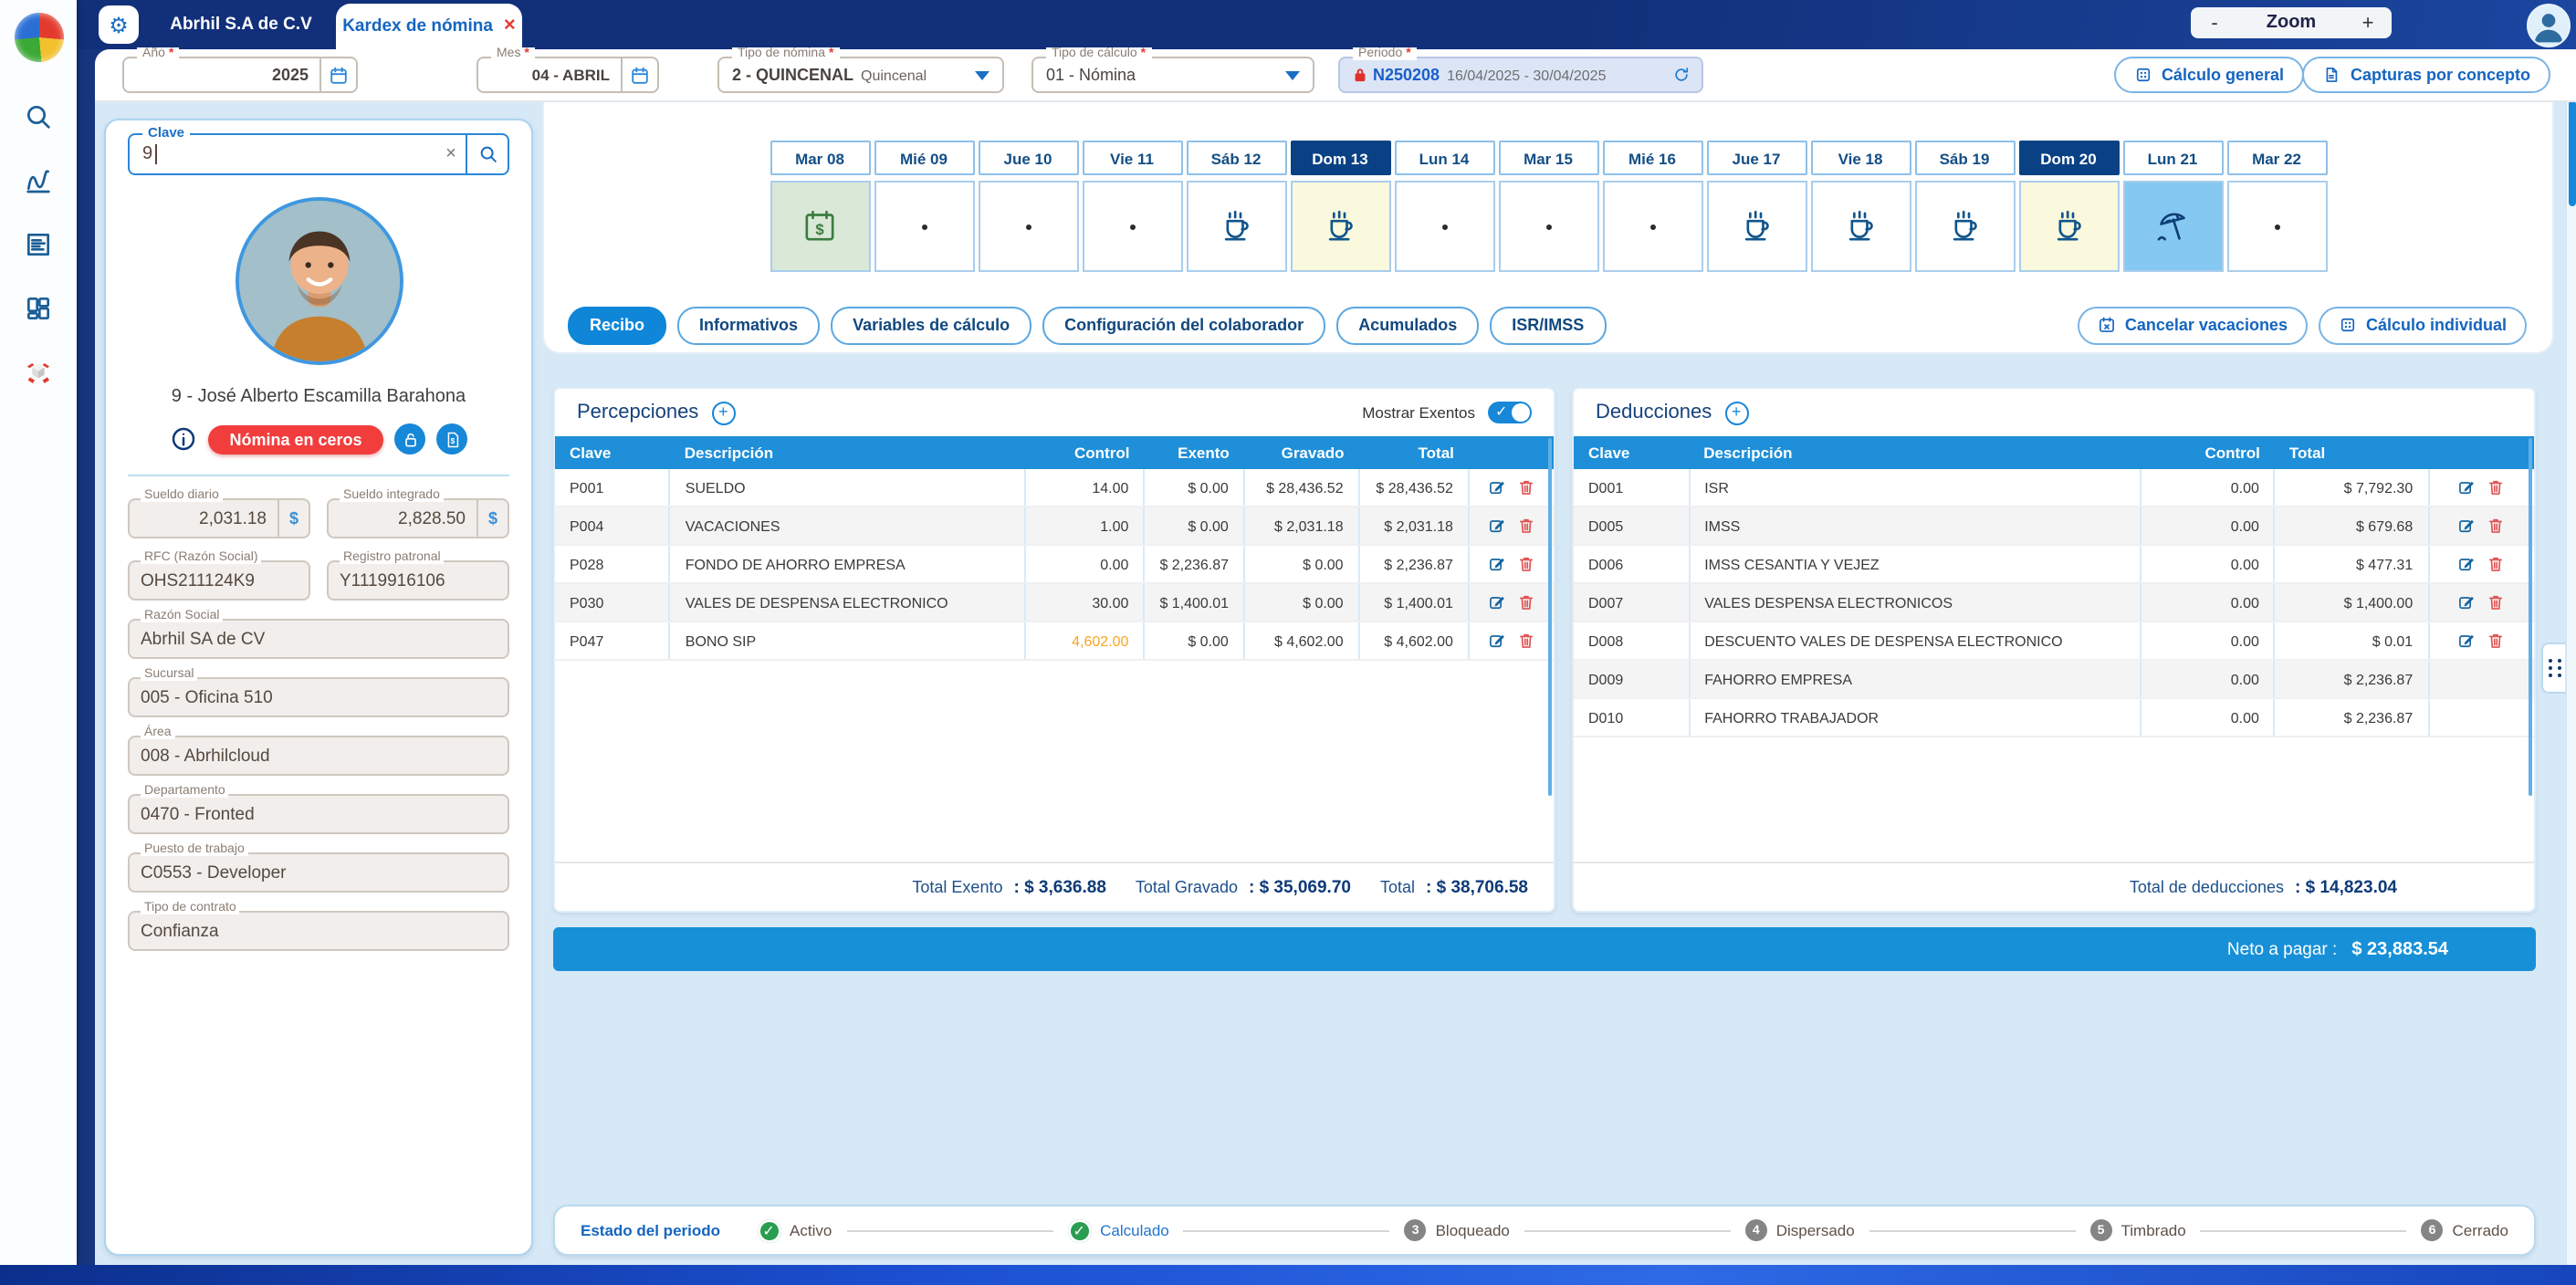  Describe the element at coordinates (2173, 227) in the screenshot. I see `day-cell-vacation` at that location.